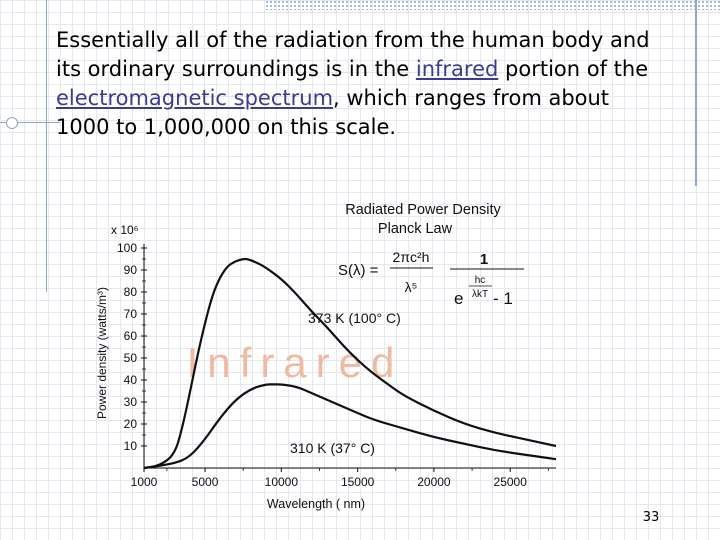 The width and height of the screenshot is (720, 540). What do you see at coordinates (696, 93) in the screenshot?
I see `decorative-vertical-line-right` at bounding box center [696, 93].